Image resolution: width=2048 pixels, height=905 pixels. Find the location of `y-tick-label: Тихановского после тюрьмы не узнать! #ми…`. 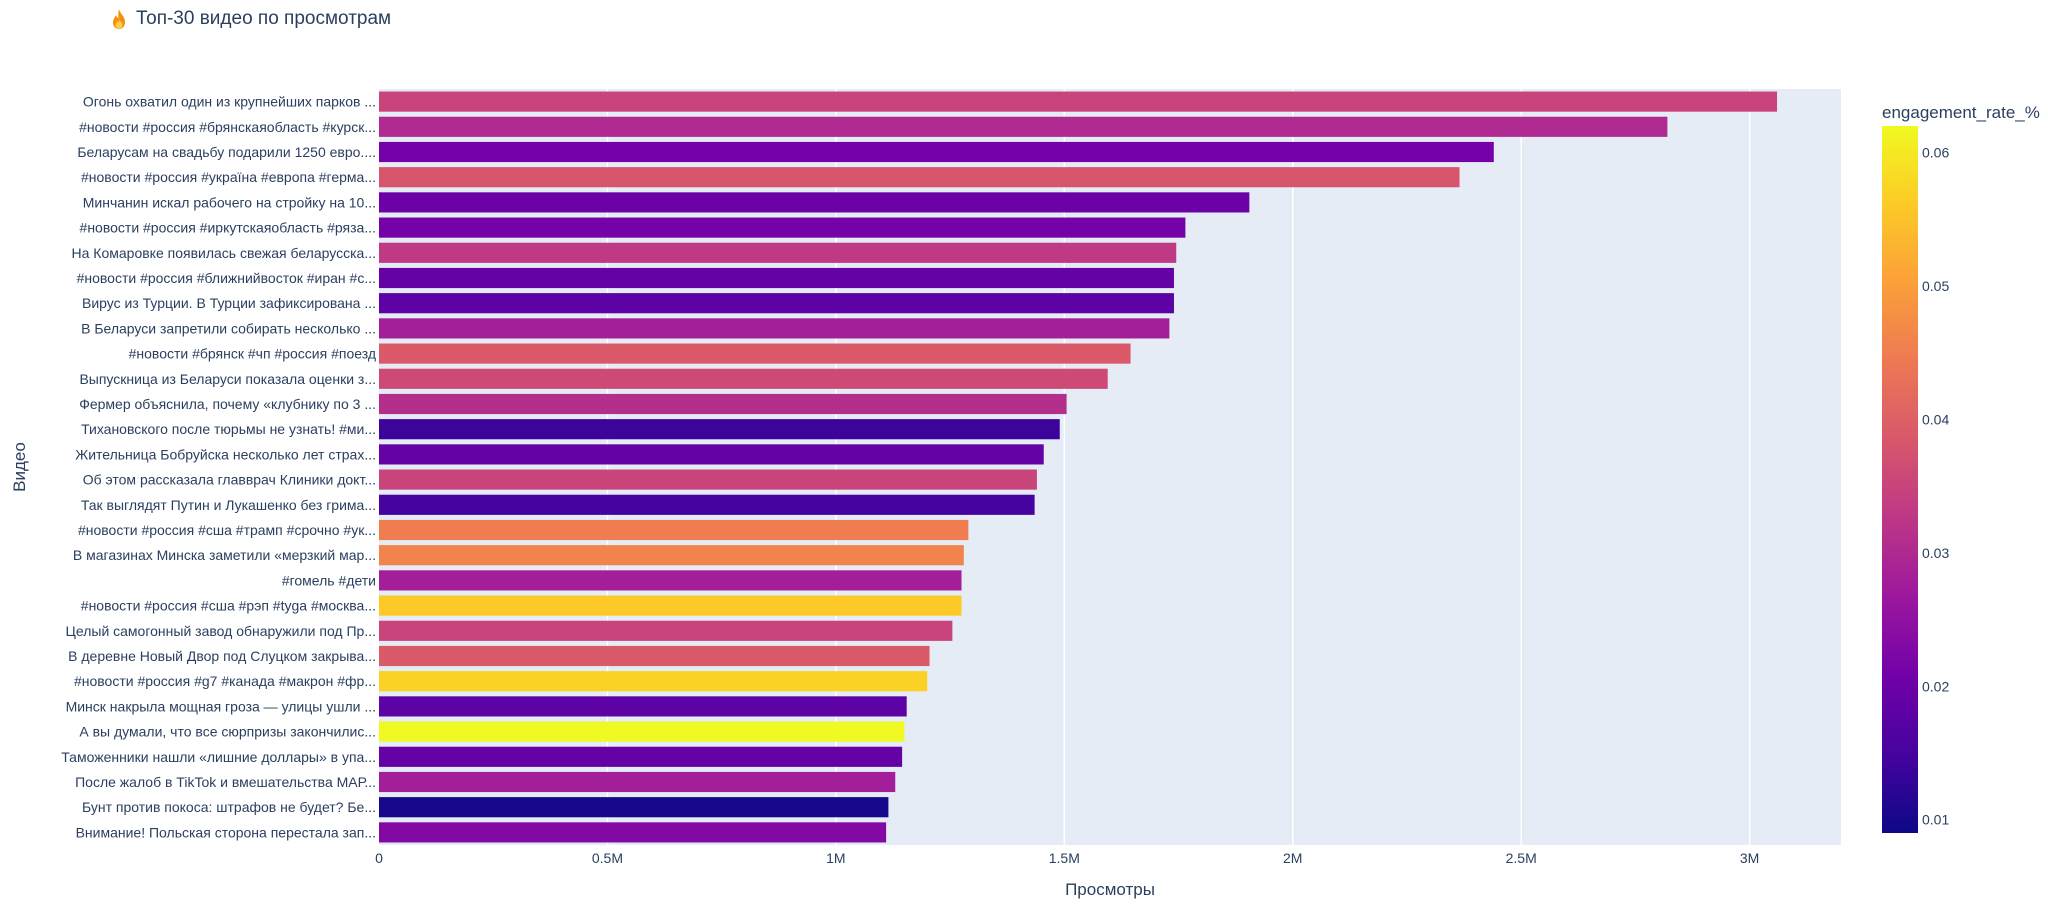

y-tick-label: Тихановского после тюрьмы не узнать! #ми… is located at coordinates (228, 429).